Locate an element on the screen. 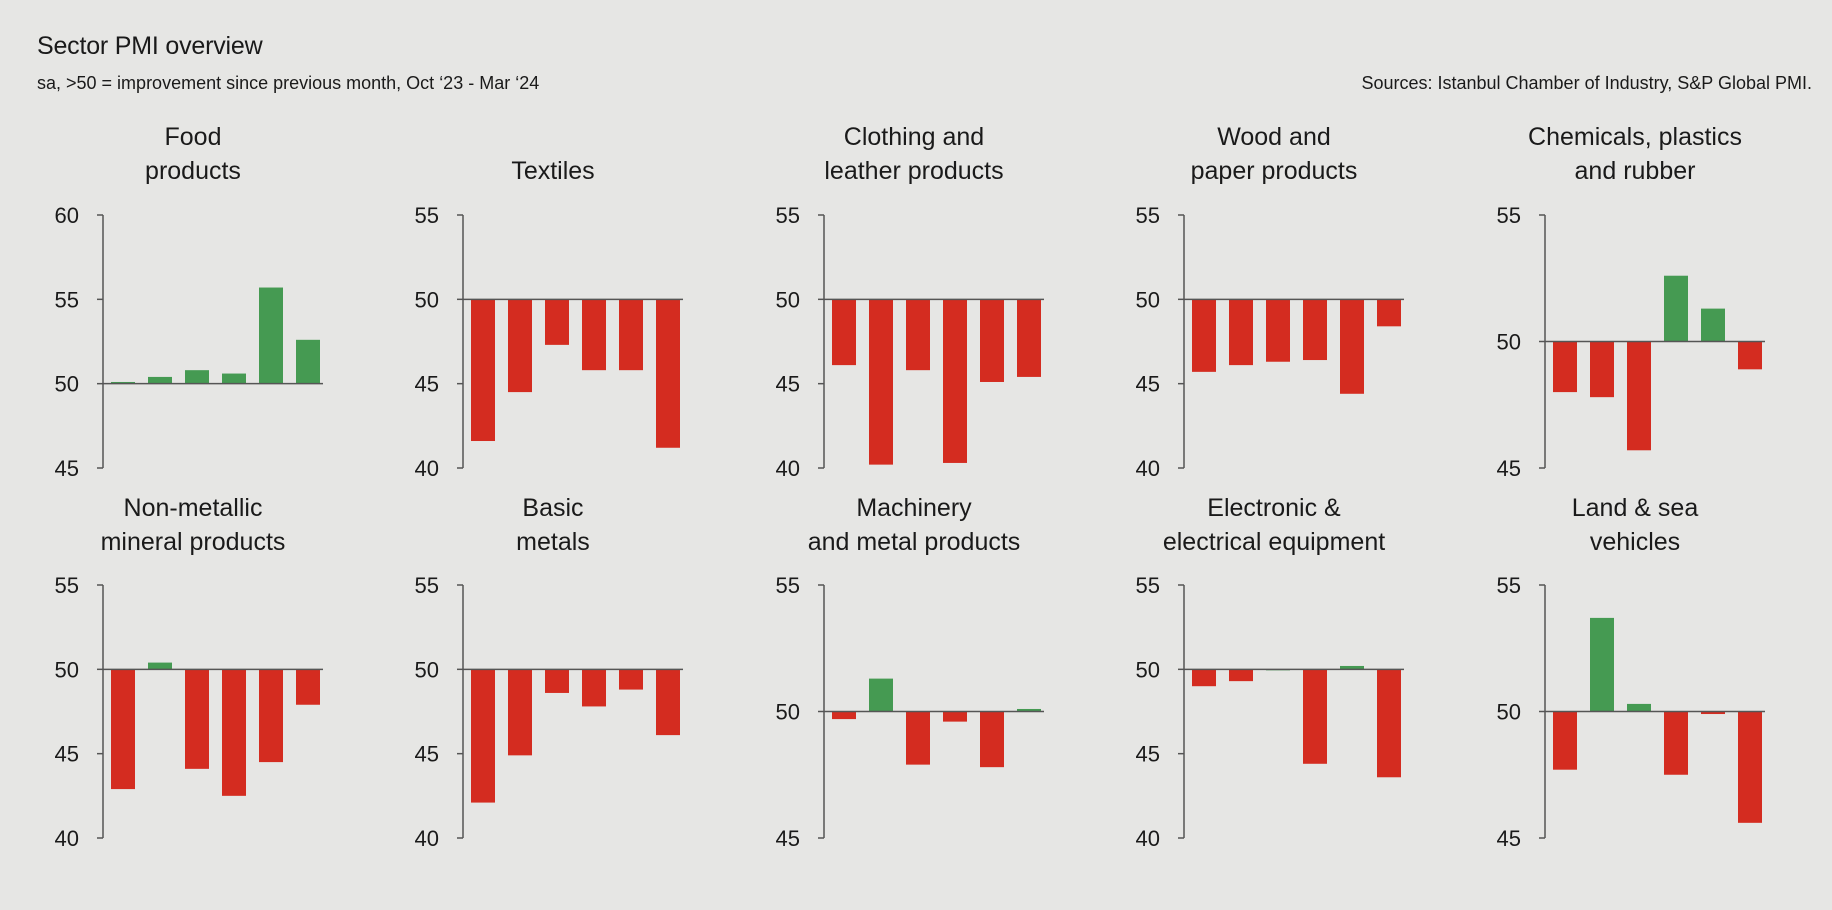 This screenshot has width=1832, height=910. chart-title: Basic metals is located at coordinates (553, 525).